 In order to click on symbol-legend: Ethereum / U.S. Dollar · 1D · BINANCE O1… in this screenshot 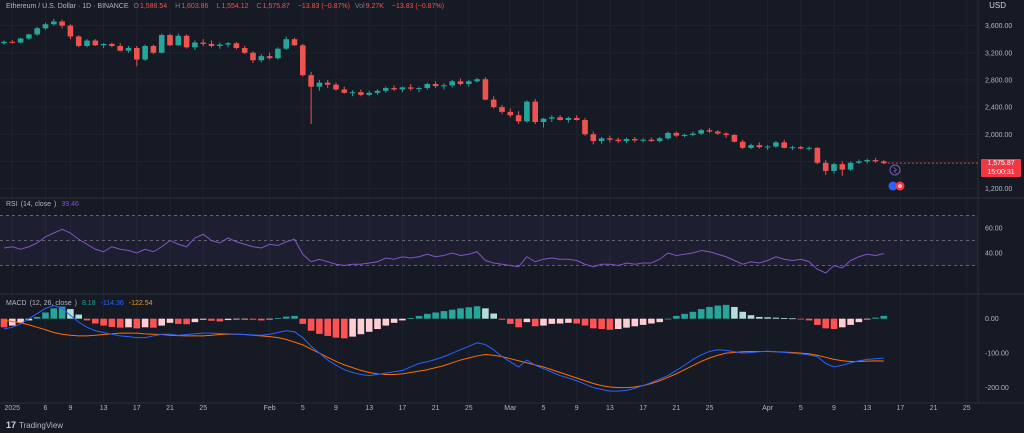, I will do `click(226, 6)`.